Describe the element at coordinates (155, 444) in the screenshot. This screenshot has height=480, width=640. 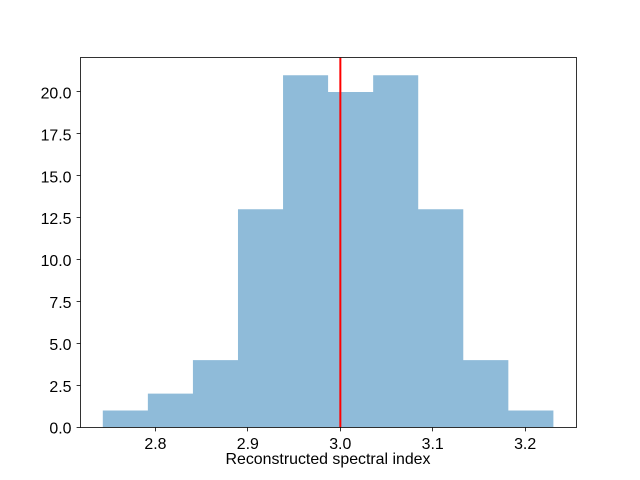
I see `svg-text: 2.8` at that location.